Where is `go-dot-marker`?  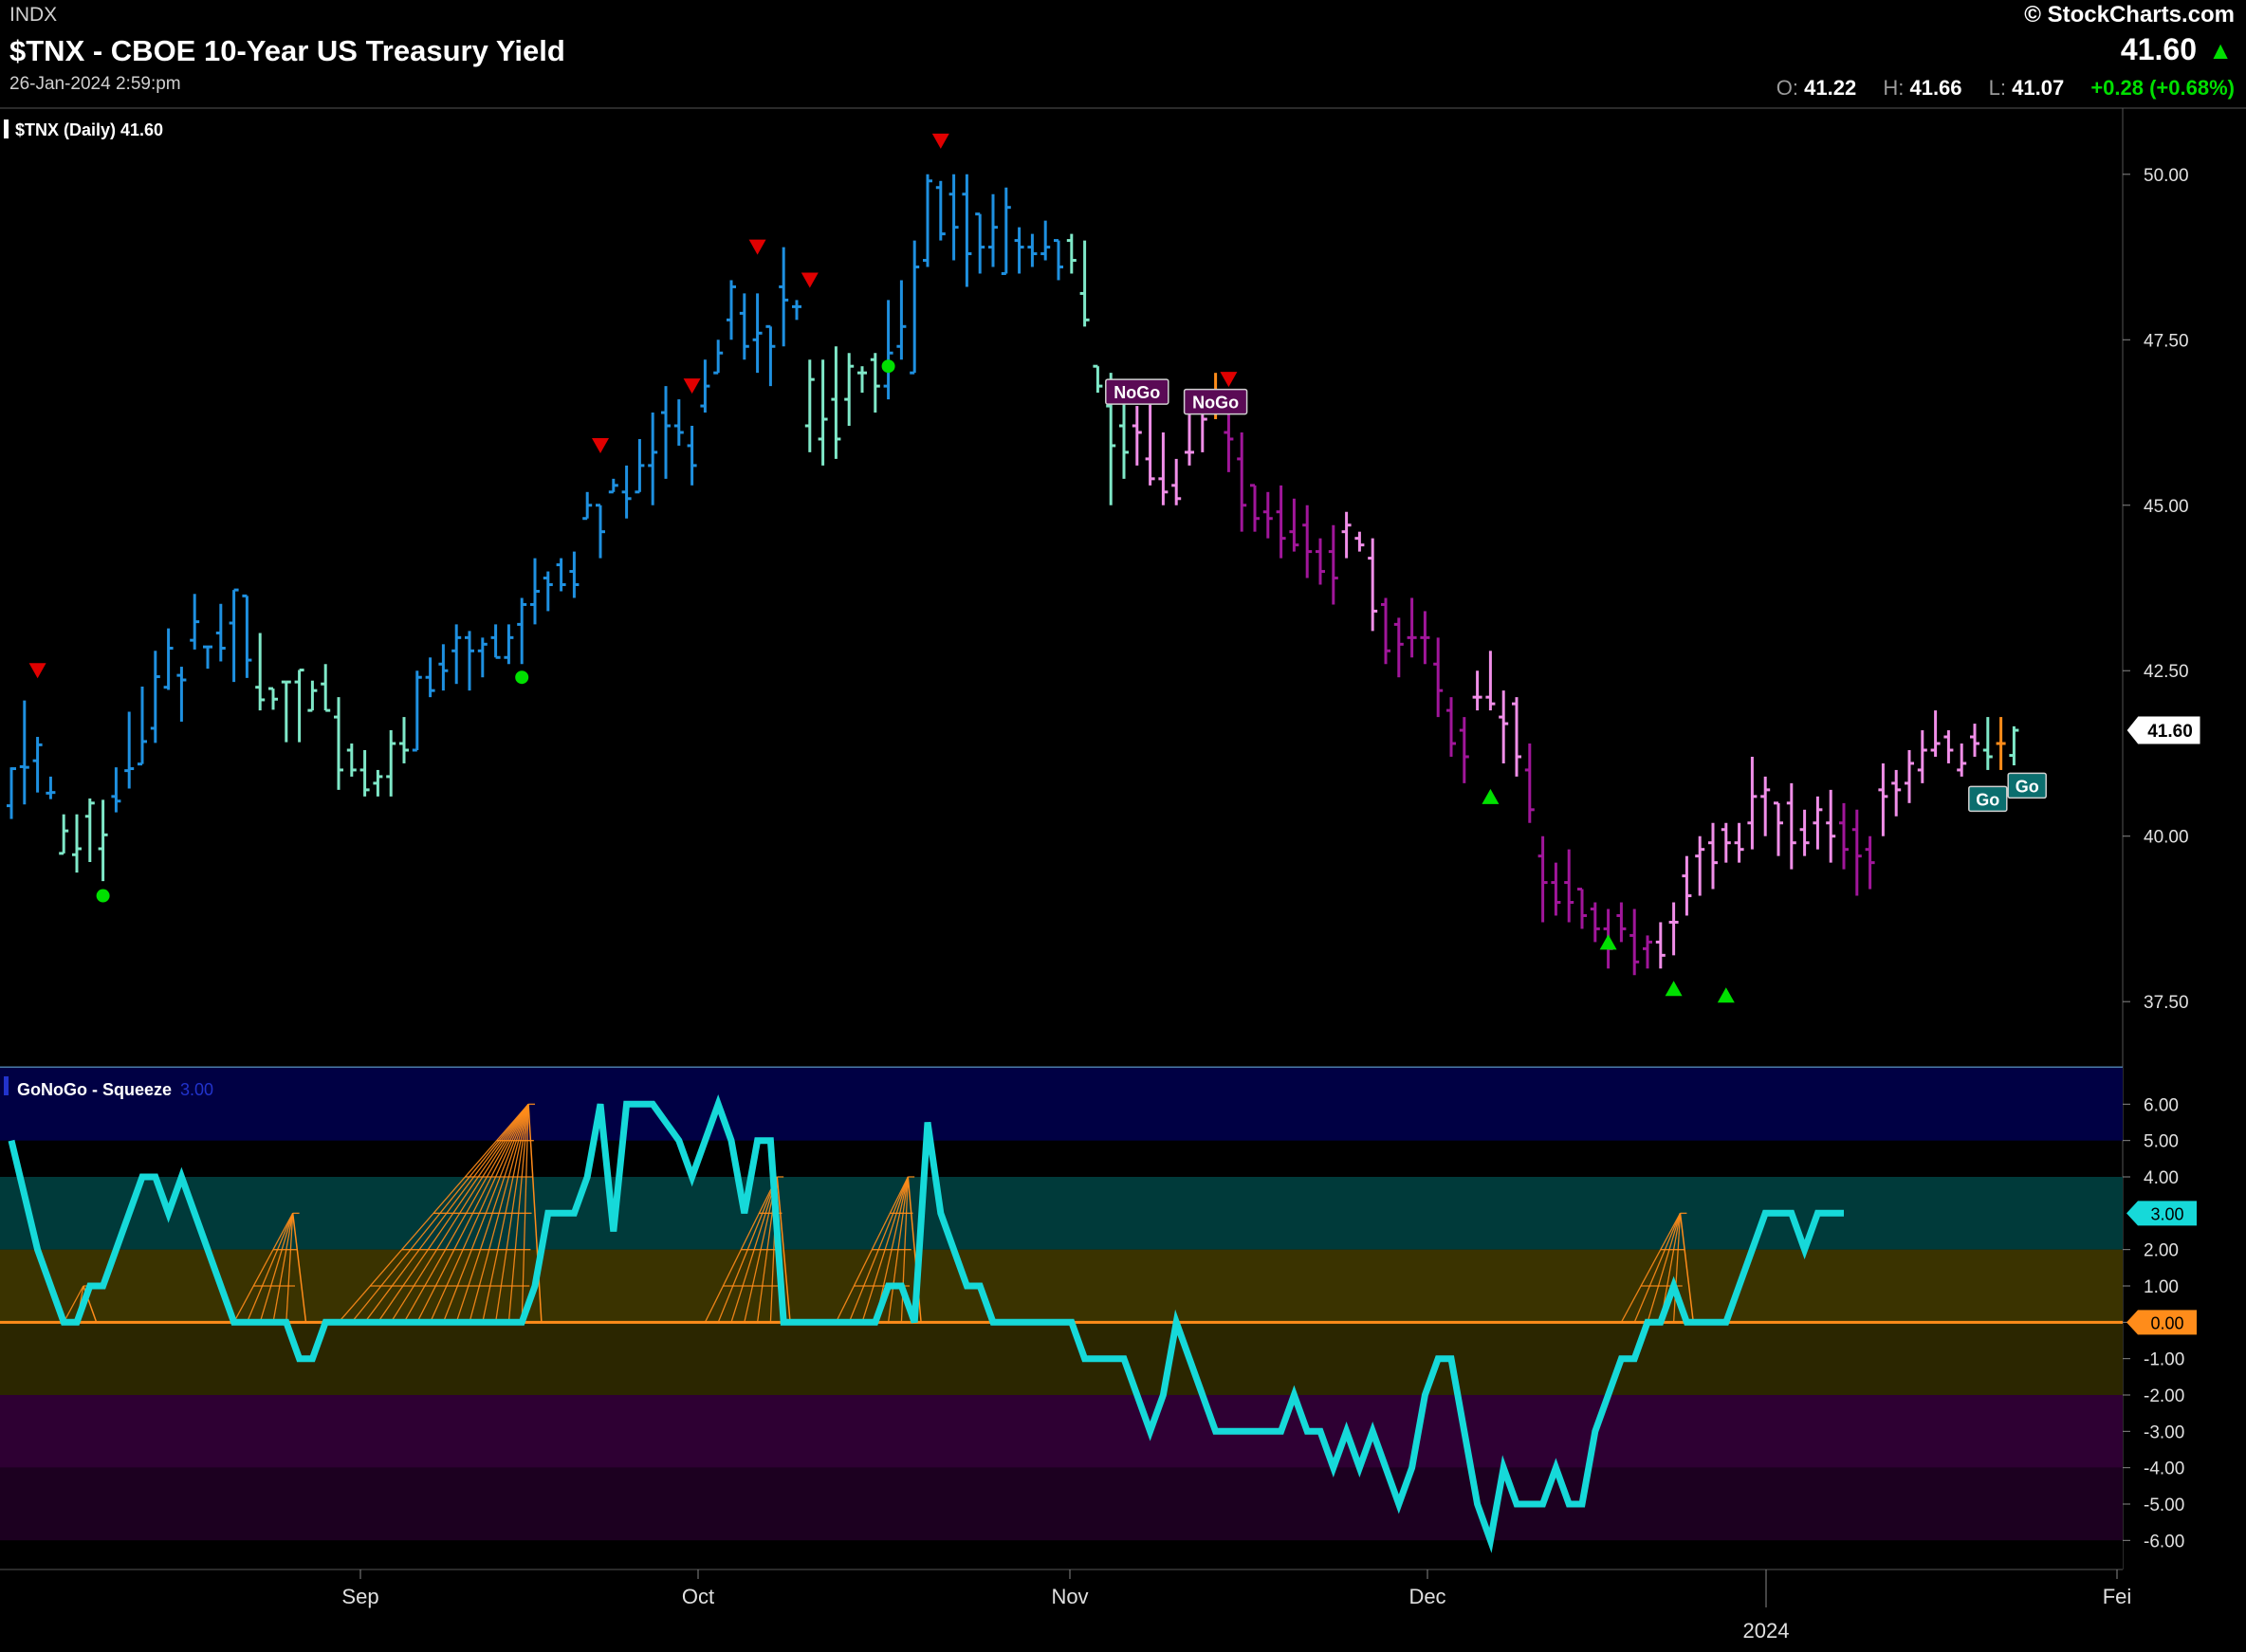 go-dot-marker is located at coordinates (888, 366).